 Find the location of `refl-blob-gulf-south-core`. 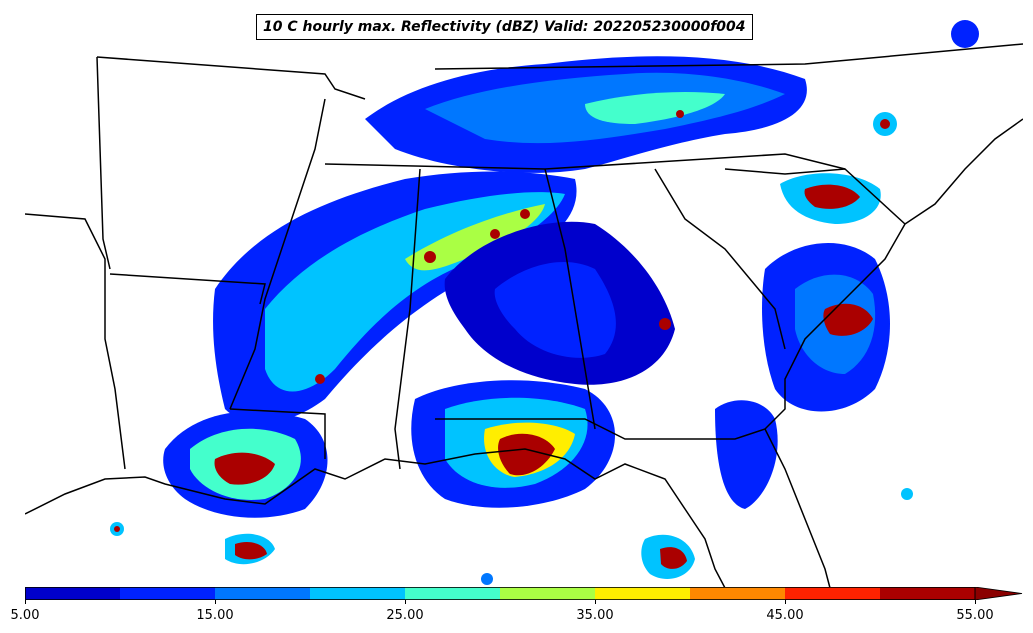

refl-blob-gulf-south-core is located at coordinates (251, 551).